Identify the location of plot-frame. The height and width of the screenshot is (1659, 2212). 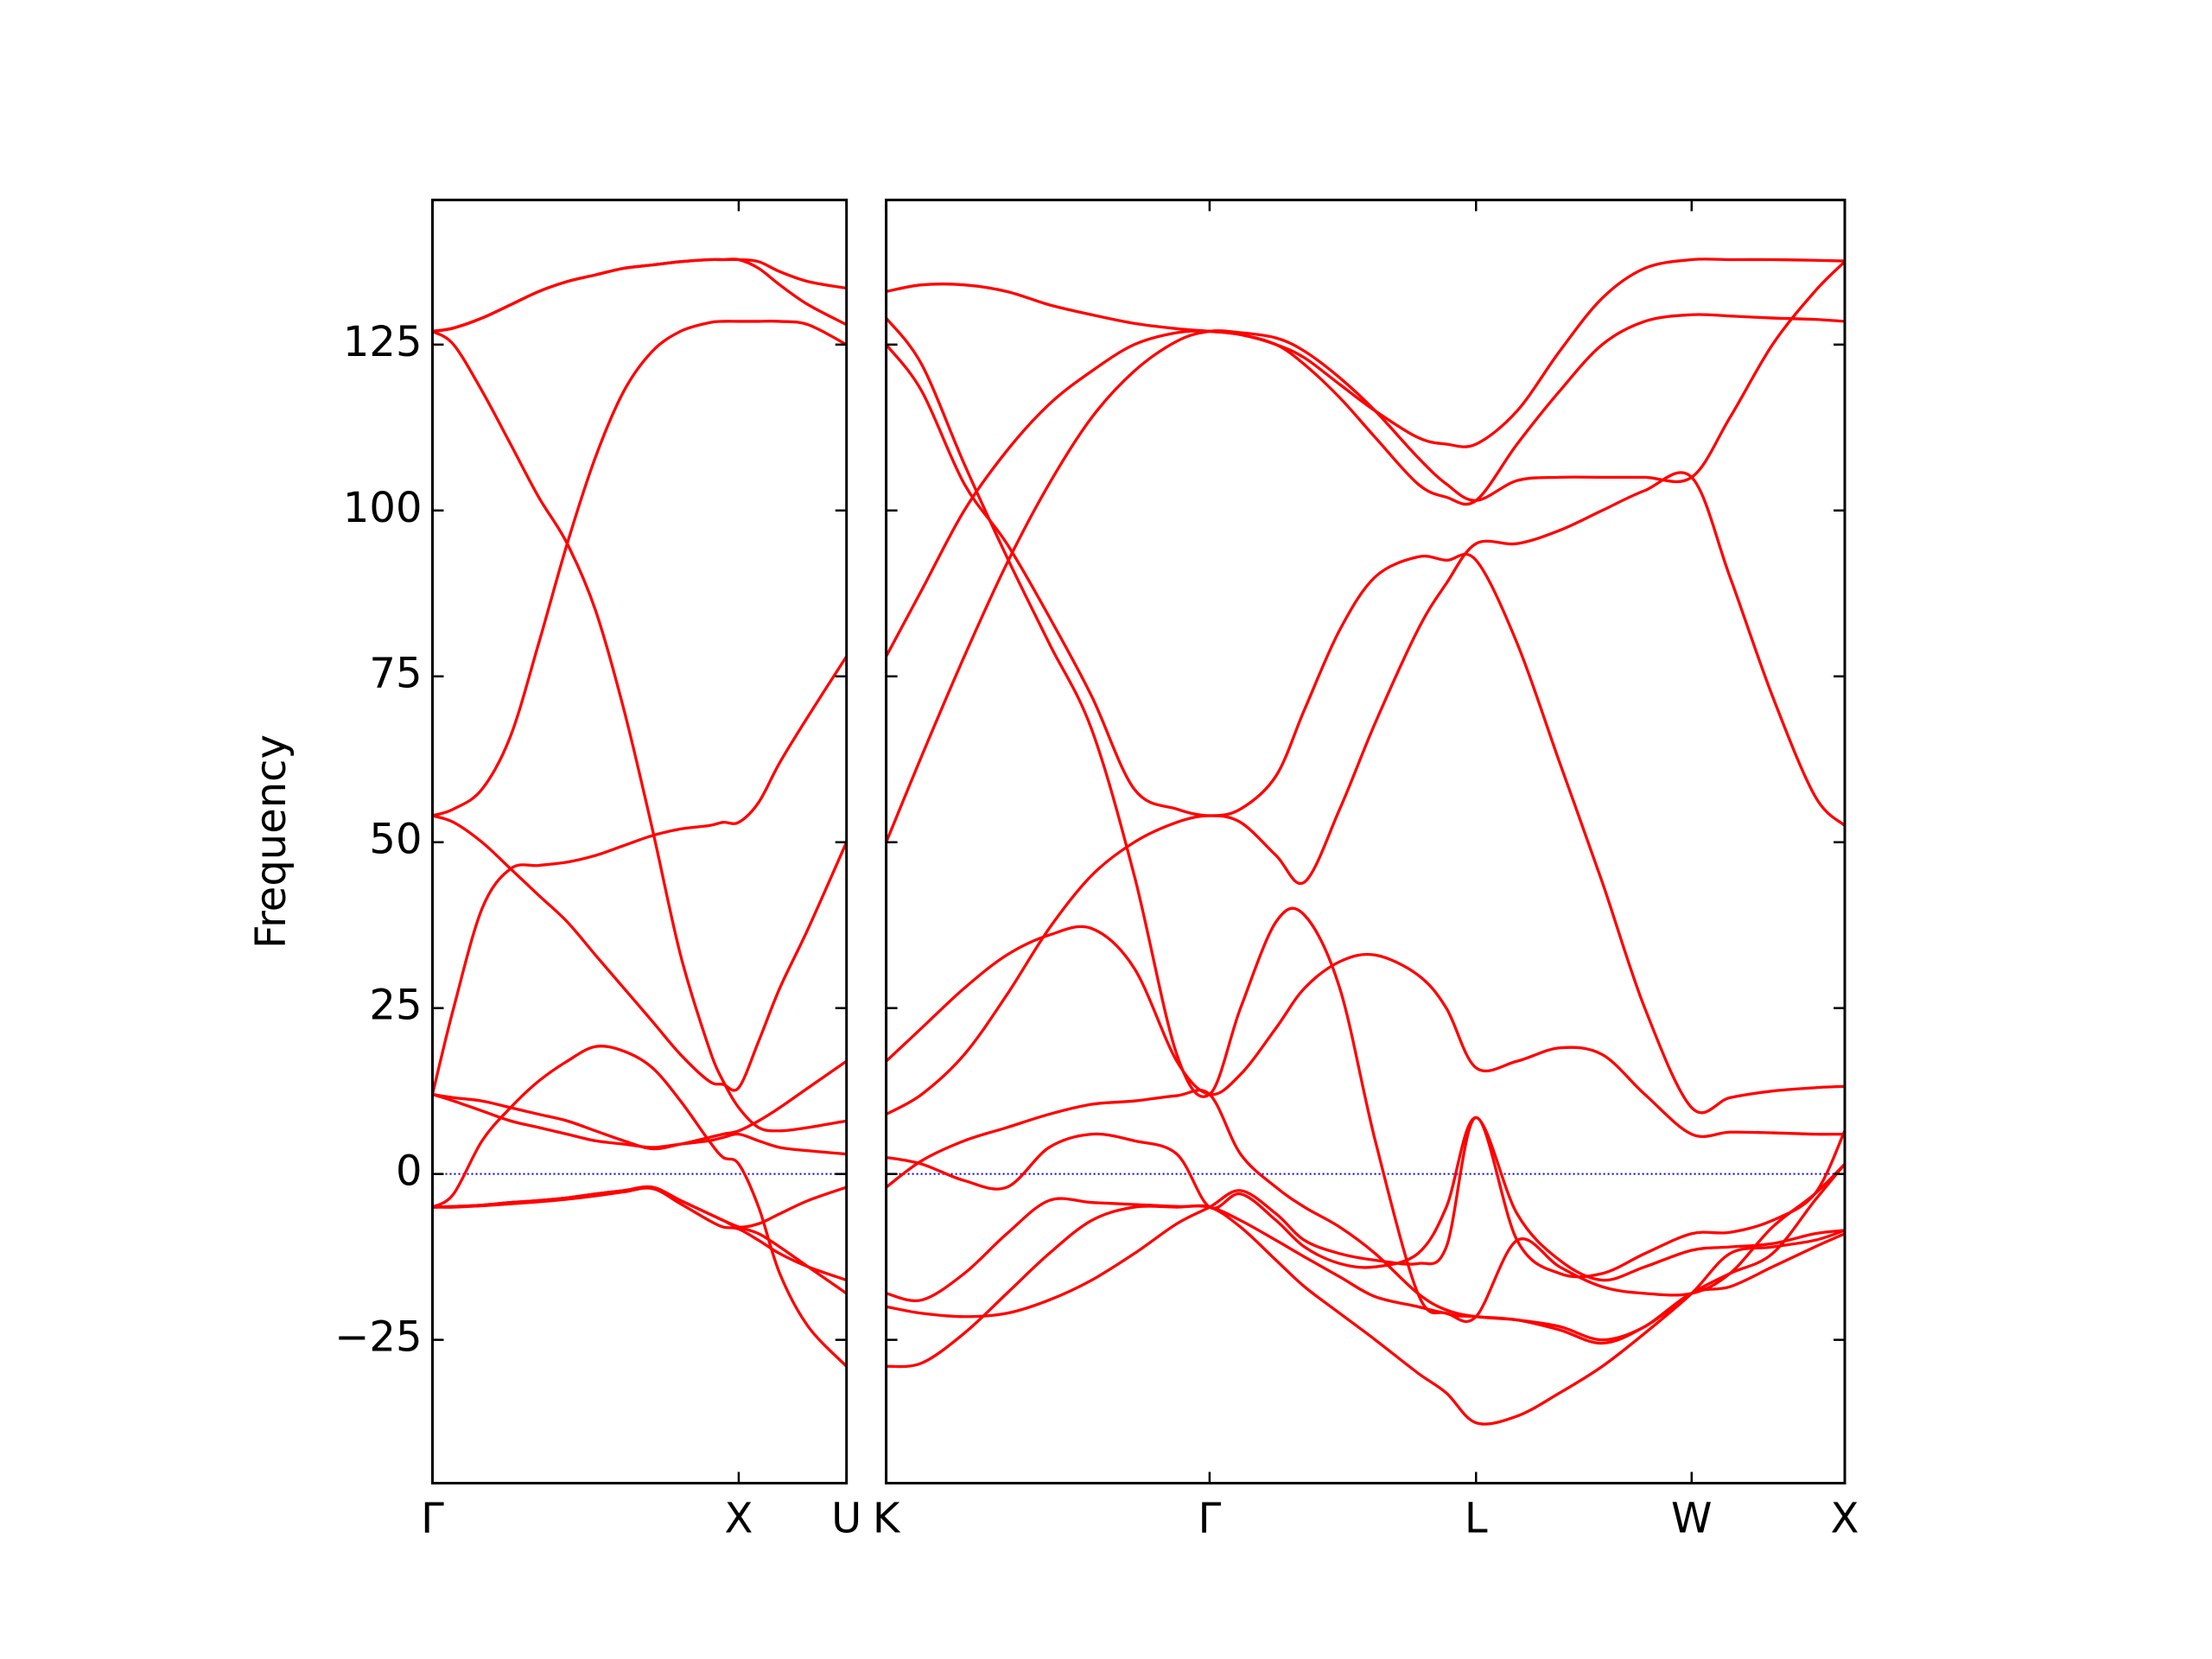
(640, 841).